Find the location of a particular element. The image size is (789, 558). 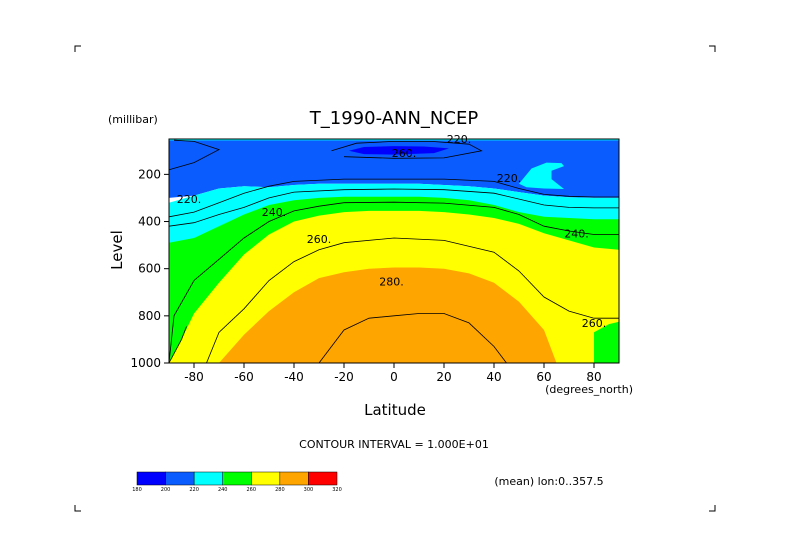

colorbar-label-5: 280 is located at coordinates (280, 490).